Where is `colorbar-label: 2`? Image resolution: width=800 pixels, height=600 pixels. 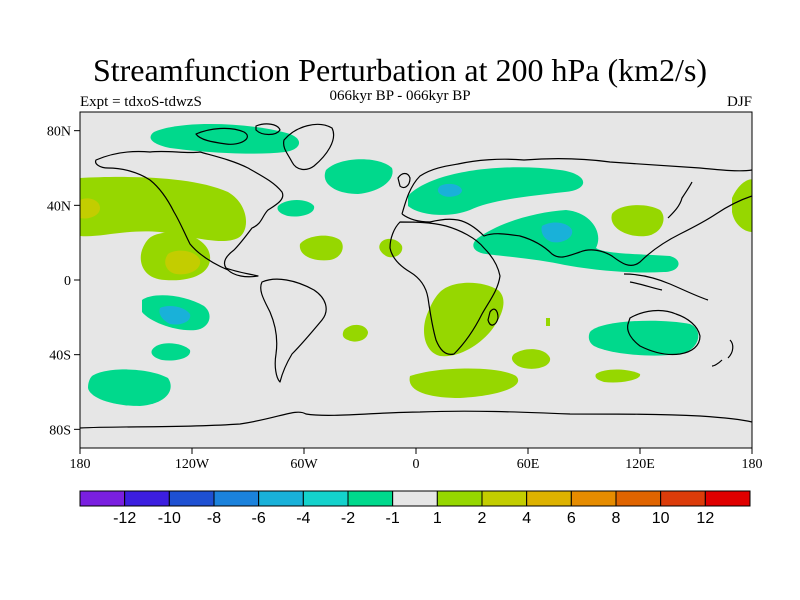 colorbar-label: 2 is located at coordinates (482, 518).